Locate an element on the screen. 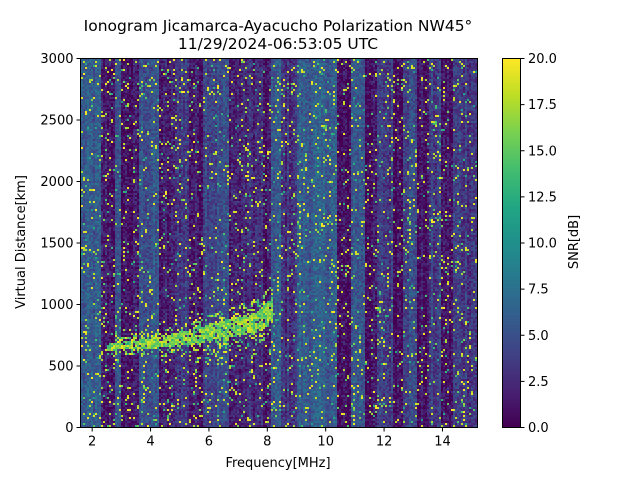 Image resolution: width=640 pixels, height=480 pixels. y-tick-label: 3000 is located at coordinates (56, 59).